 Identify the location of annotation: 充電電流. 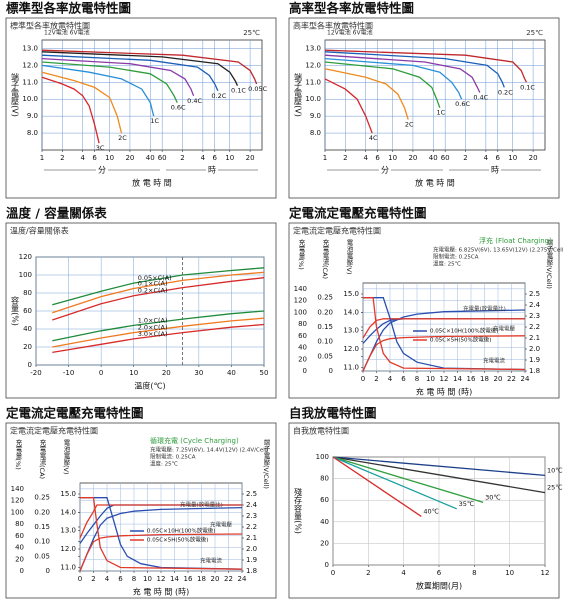
(494, 361).